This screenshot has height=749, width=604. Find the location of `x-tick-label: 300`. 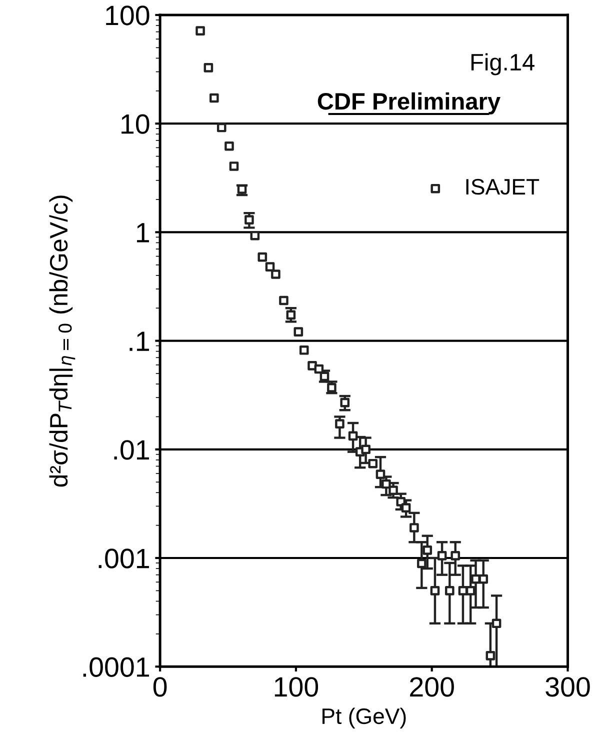

x-tick-label: 300 is located at coordinates (568, 687).